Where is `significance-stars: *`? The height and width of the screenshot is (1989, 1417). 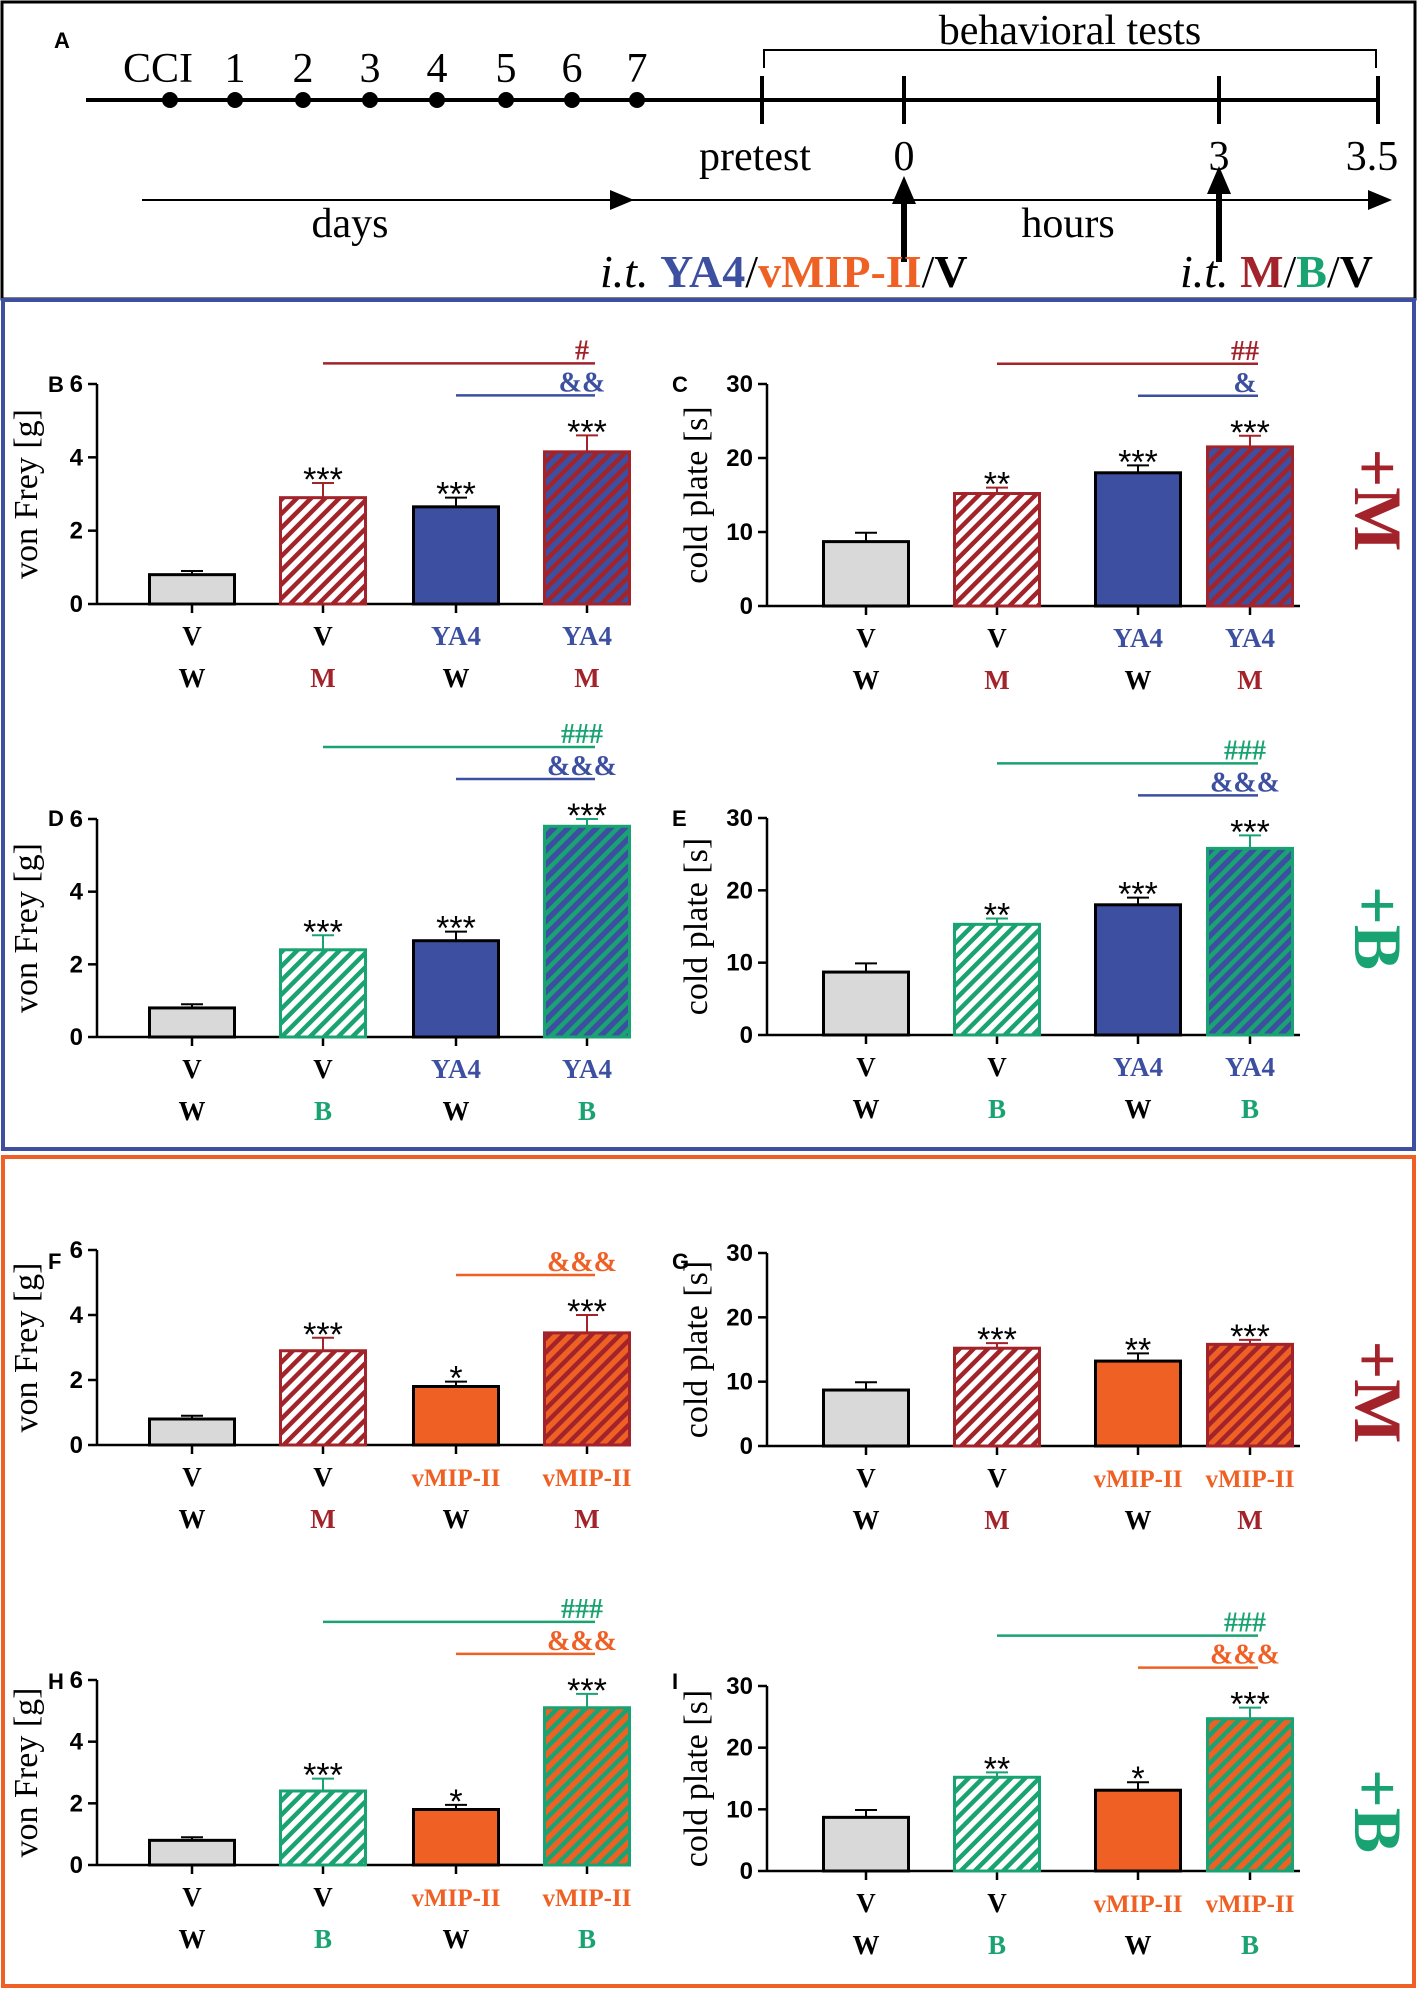
significance-stars: * is located at coordinates (455, 1802).